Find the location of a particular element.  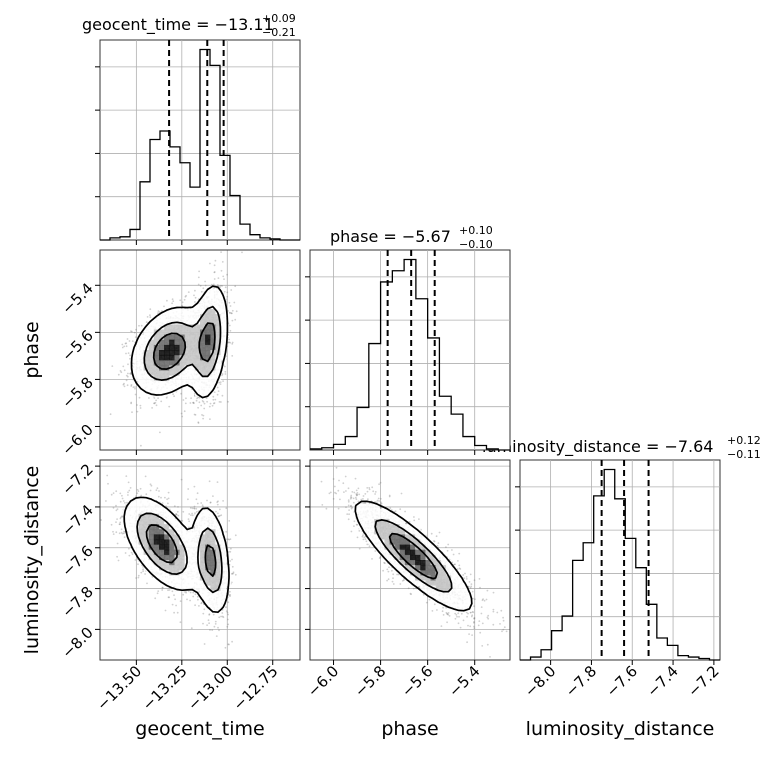

y-tick-label-phase: −5.6 is located at coordinates (77, 345).